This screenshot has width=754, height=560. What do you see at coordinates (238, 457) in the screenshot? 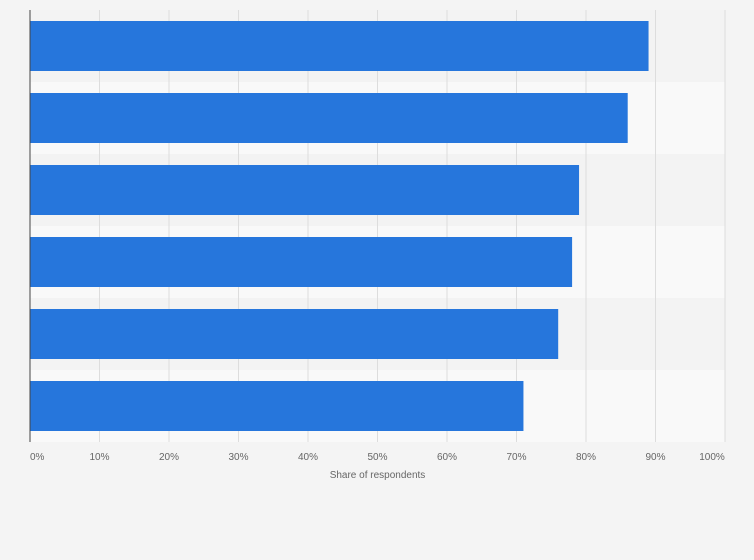
I see `x-tick-label: 30%` at bounding box center [238, 457].